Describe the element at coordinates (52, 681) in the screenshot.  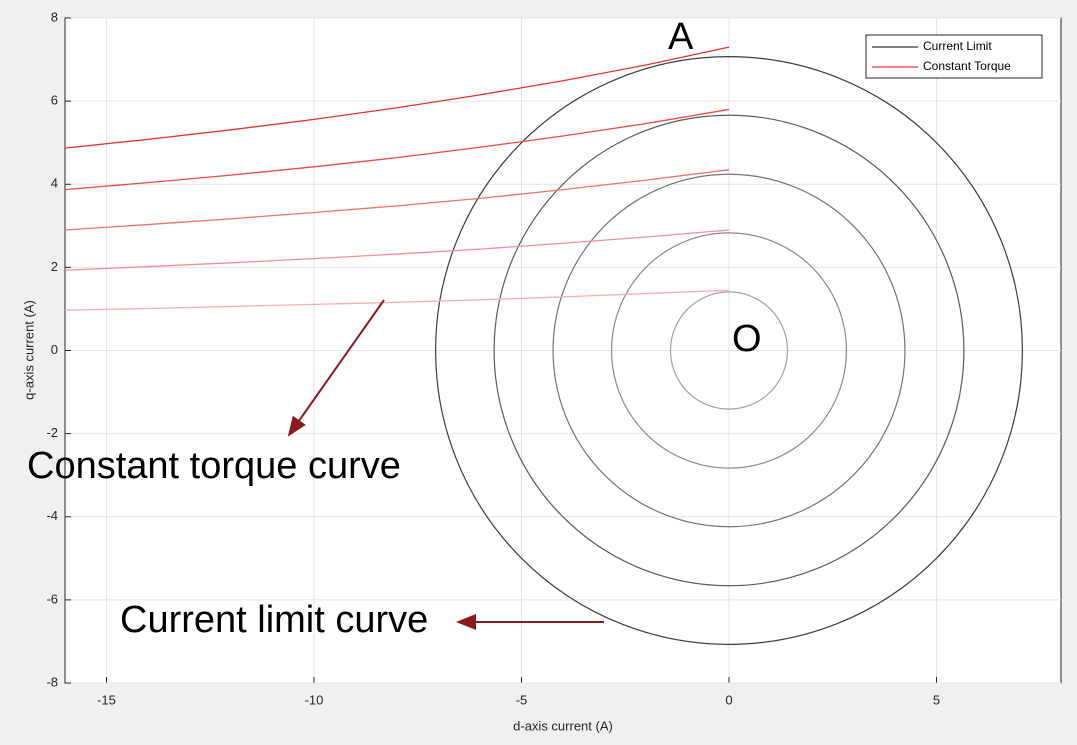
I see `y-tick-label: -8` at that location.